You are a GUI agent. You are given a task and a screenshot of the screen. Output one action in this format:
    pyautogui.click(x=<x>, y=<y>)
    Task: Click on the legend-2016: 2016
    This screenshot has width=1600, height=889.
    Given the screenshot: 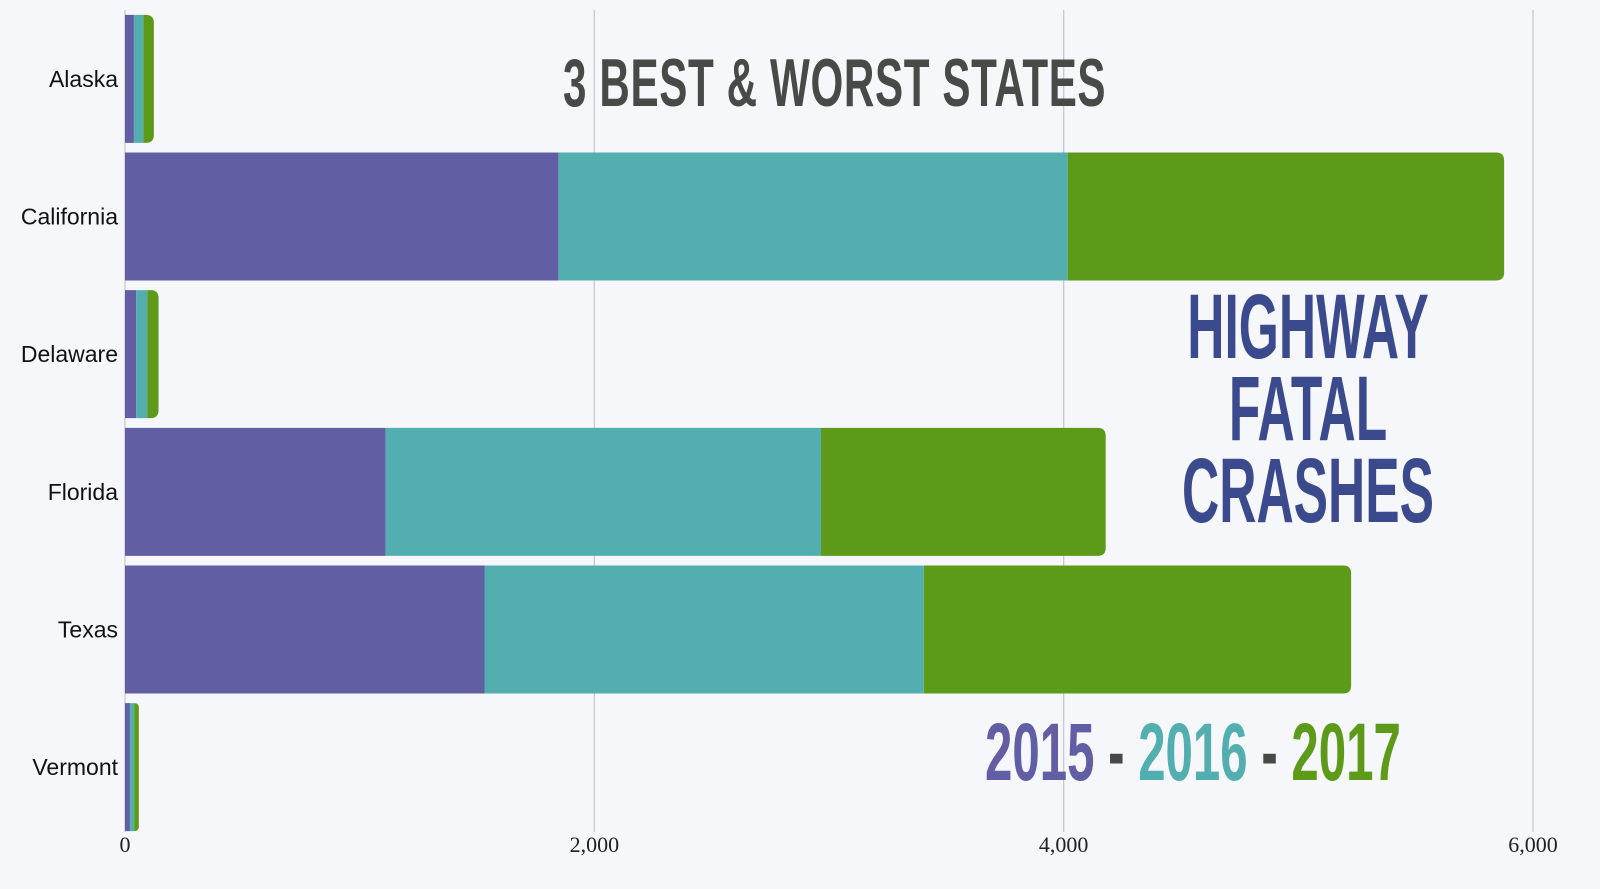 What is the action you would take?
    pyautogui.click(x=1193, y=752)
    